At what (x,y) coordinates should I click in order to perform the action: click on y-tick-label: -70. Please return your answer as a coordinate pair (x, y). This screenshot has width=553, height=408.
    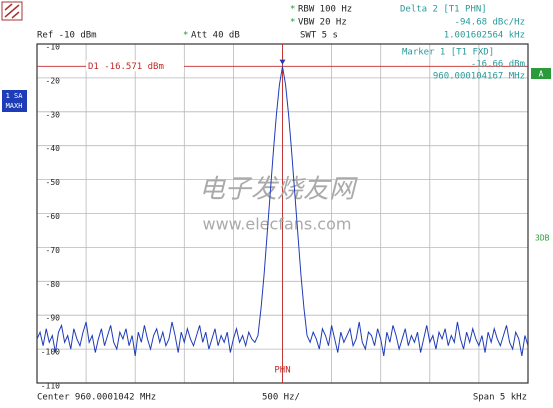
    Looking at the image, I should click on (53, 250).